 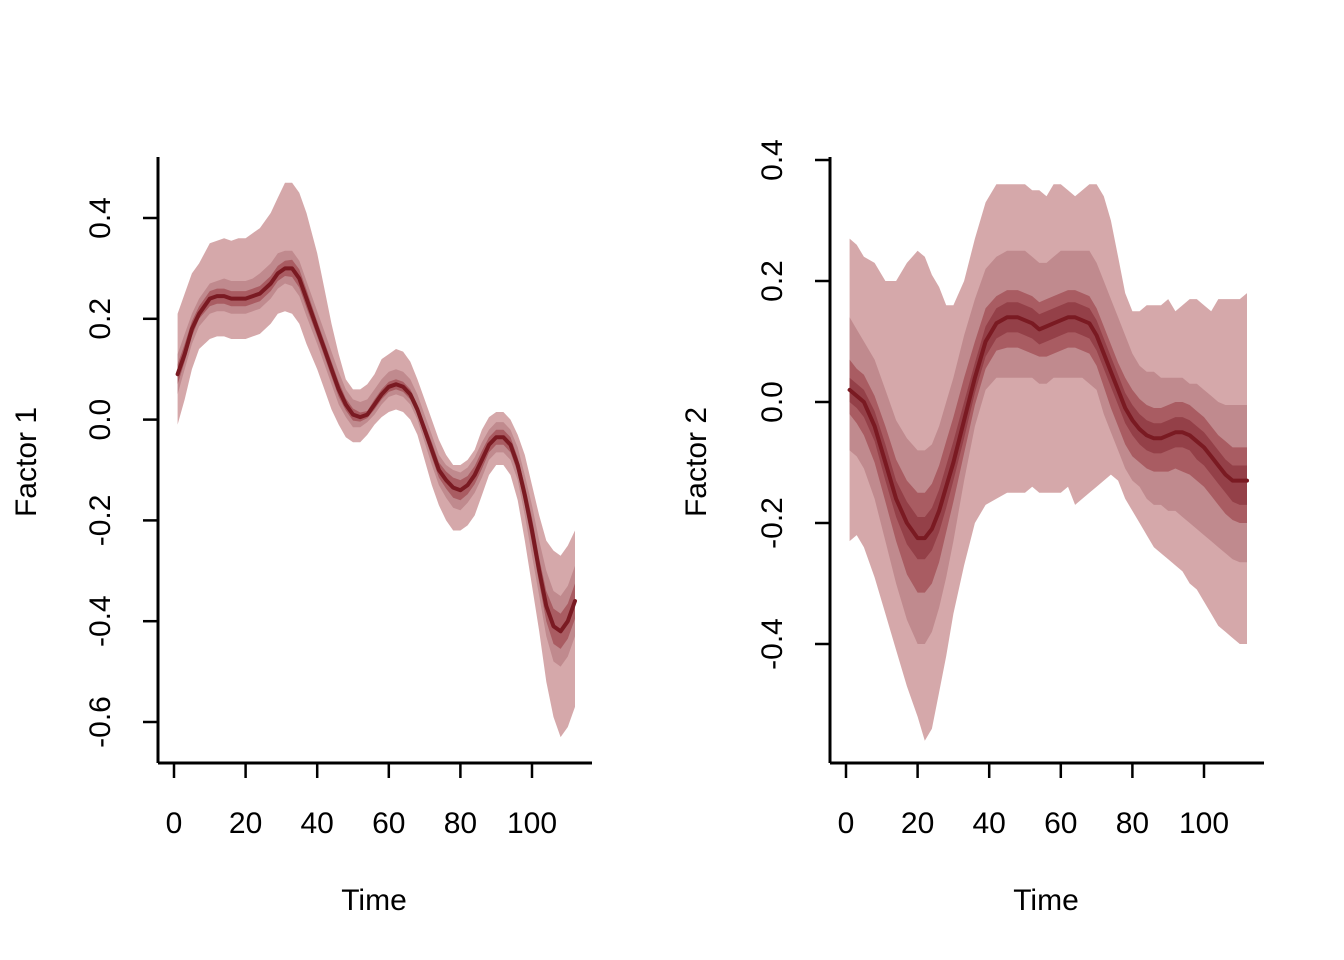 What do you see at coordinates (1046, 900) in the screenshot?
I see `x-axis-label-factor-2: Time` at bounding box center [1046, 900].